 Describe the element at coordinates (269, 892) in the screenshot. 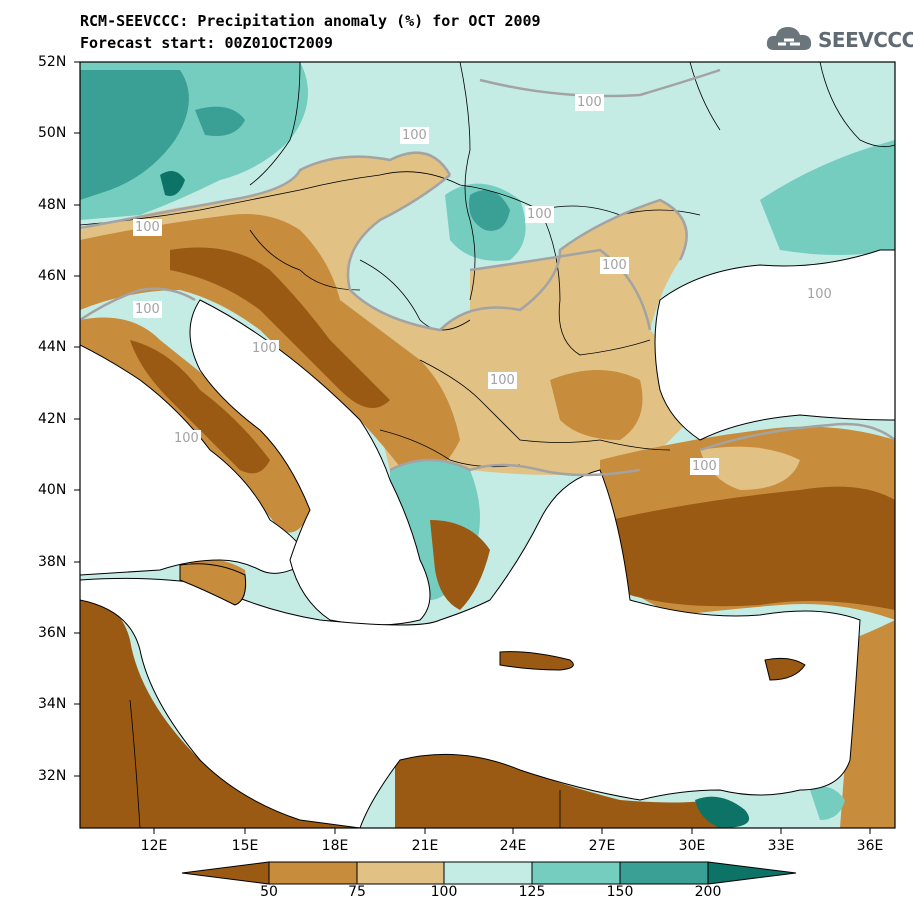

I see `colorbar-label: 50` at that location.